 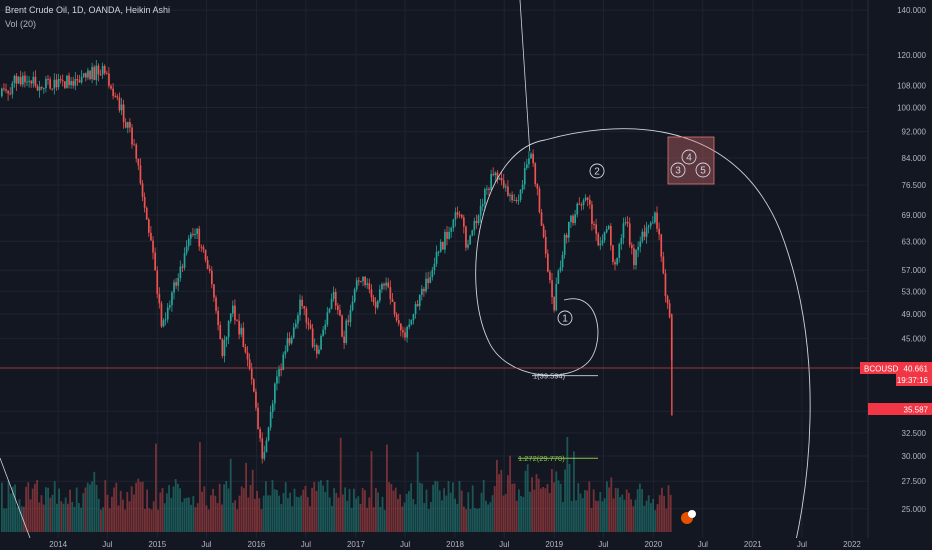 I want to click on wave-label-text: 5, so click(x=703, y=171).